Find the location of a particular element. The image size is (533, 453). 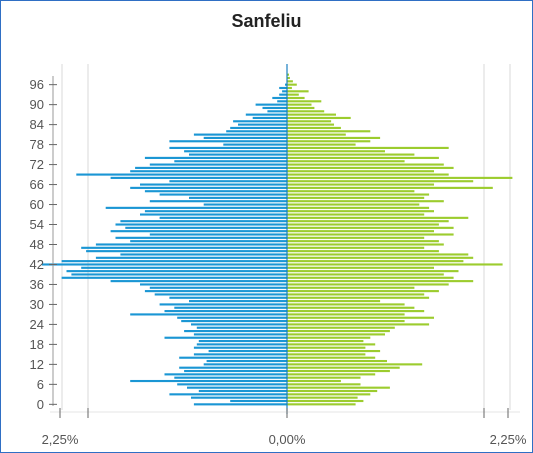

y-tick-label-0: 0 is located at coordinates (40, 404).